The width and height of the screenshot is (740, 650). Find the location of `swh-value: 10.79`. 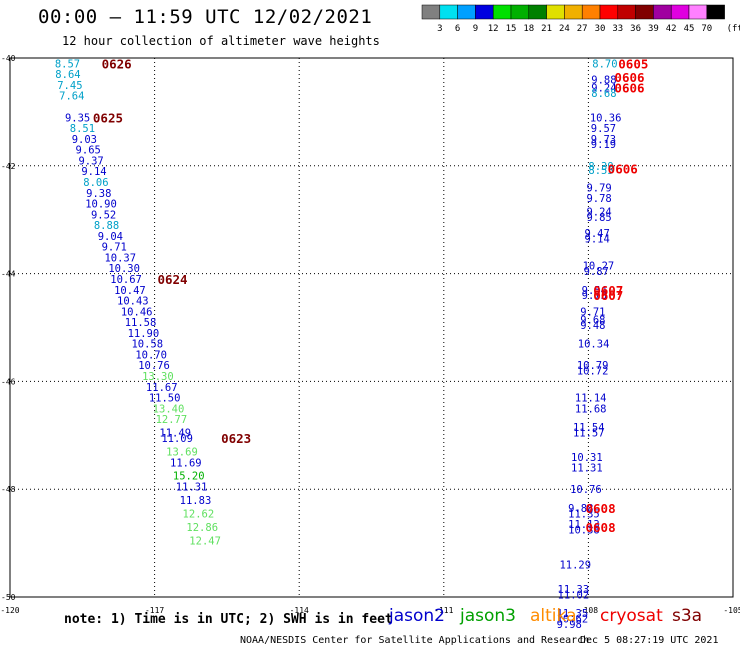

swh-value: 10.79 is located at coordinates (593, 366).